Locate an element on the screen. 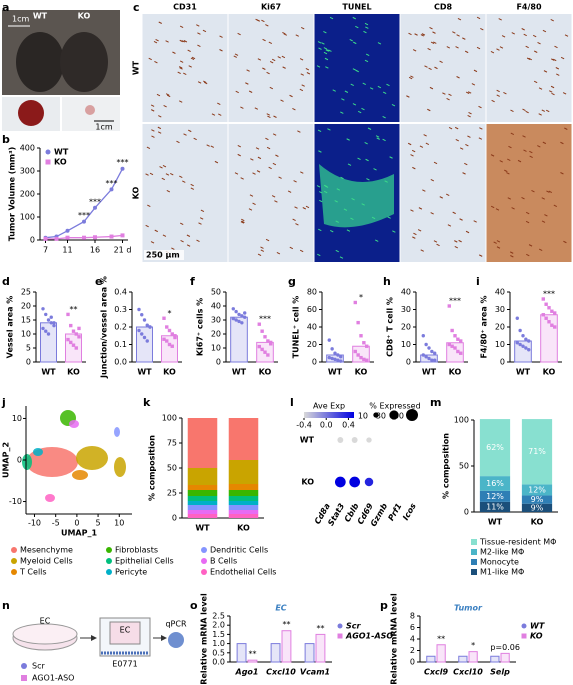 This screenshot has width=573, height=685. x-tick-label: 7 is located at coordinates (45, 250).